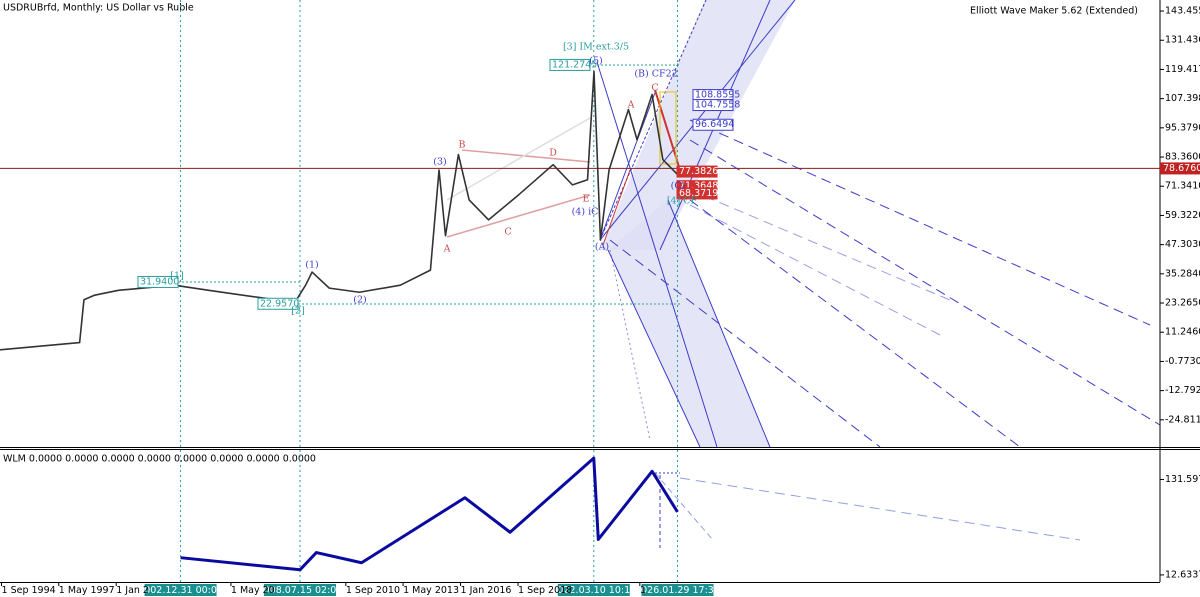 The height and width of the screenshot is (597, 1200). Describe the element at coordinates (1182, 186) in the screenshot. I see `y-tick-label: 71.3410` at that location.